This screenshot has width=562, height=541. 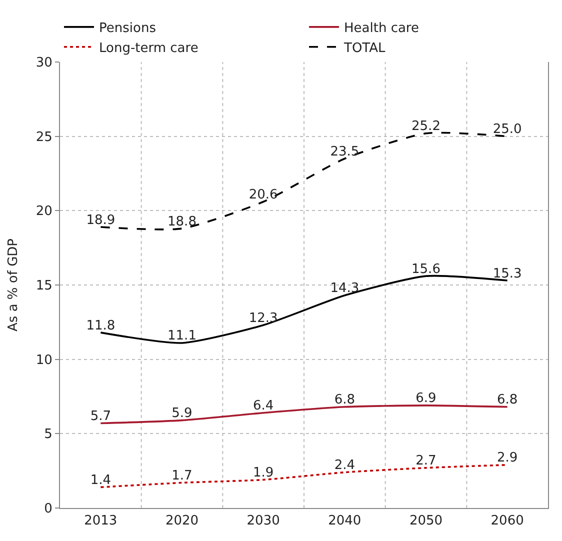 I want to click on y-tick-label: 5, so click(x=48, y=434).